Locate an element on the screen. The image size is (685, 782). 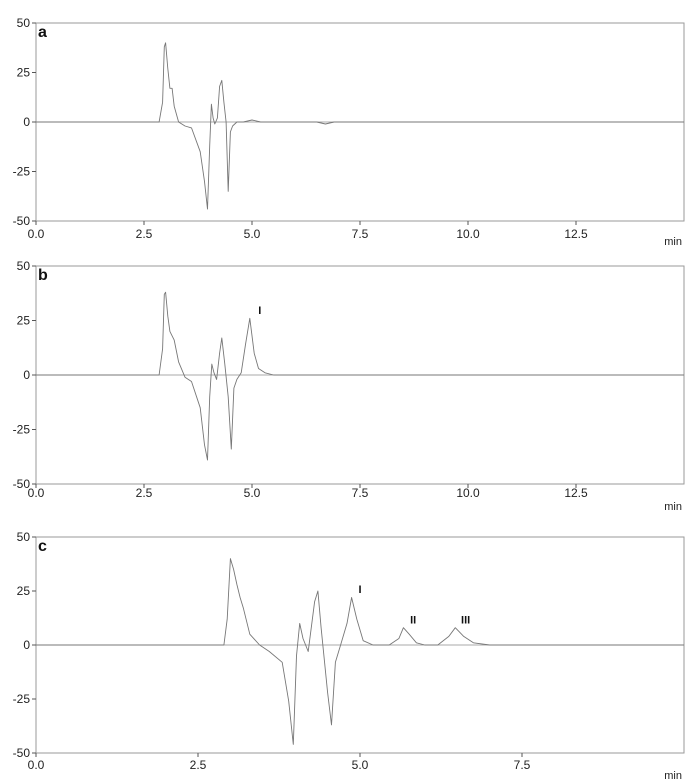
panel-letter: a is located at coordinates (42, 32).